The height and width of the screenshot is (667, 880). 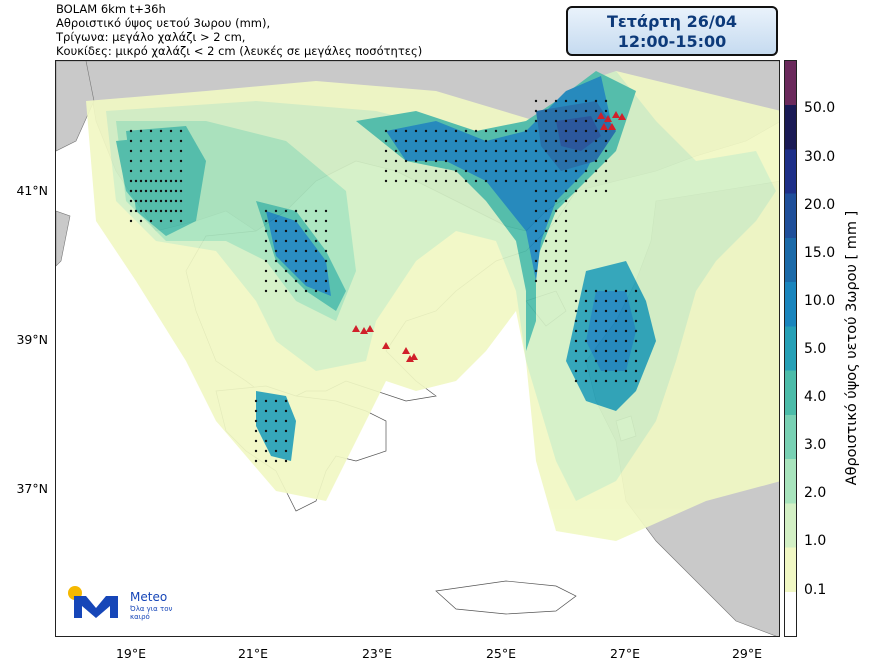 I want to click on logo-slogan: Όλα για τον καιρό, so click(x=151, y=613).